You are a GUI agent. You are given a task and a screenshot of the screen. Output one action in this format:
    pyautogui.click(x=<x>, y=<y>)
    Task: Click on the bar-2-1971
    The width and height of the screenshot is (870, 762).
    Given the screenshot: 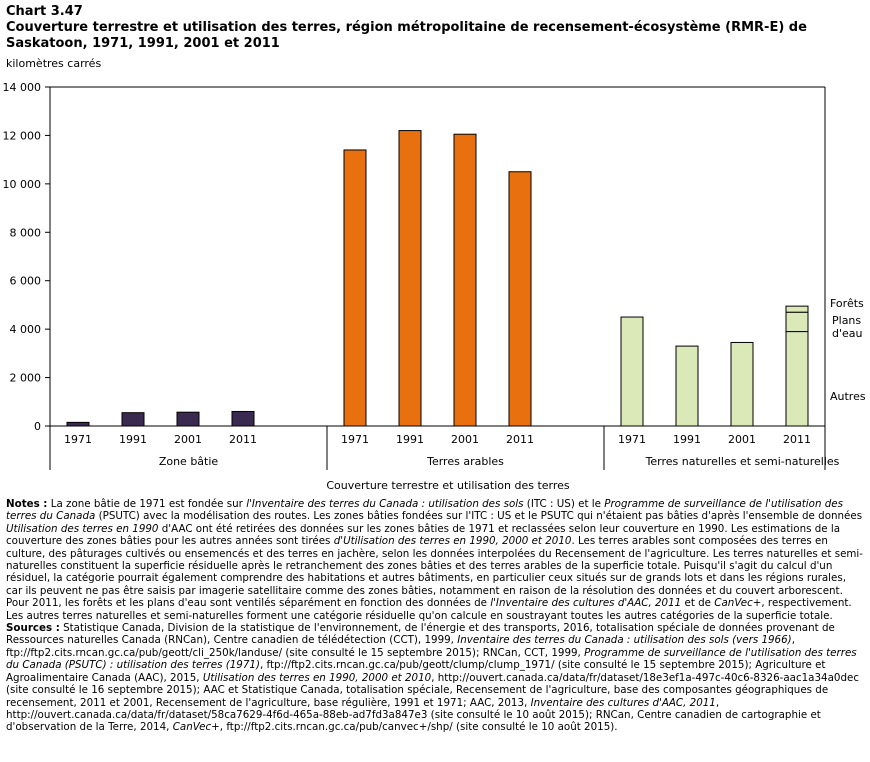 What is the action you would take?
    pyautogui.click(x=632, y=371)
    